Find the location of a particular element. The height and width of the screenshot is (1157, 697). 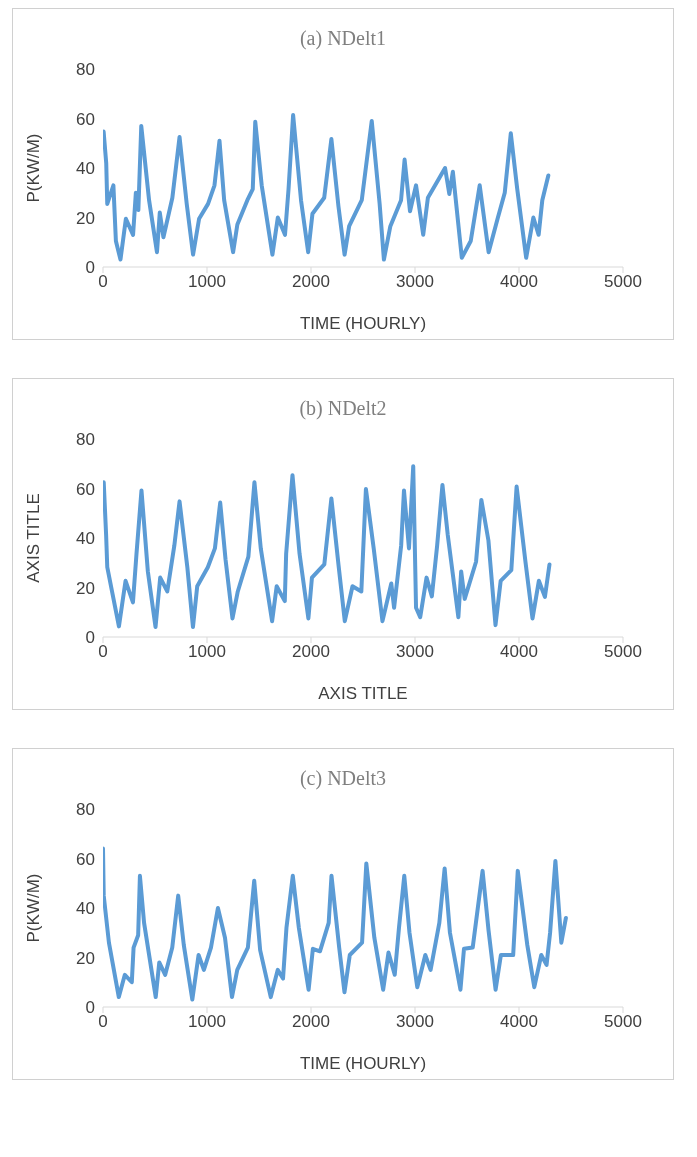

chart-title: (c) NDelt3 is located at coordinates (343, 778).